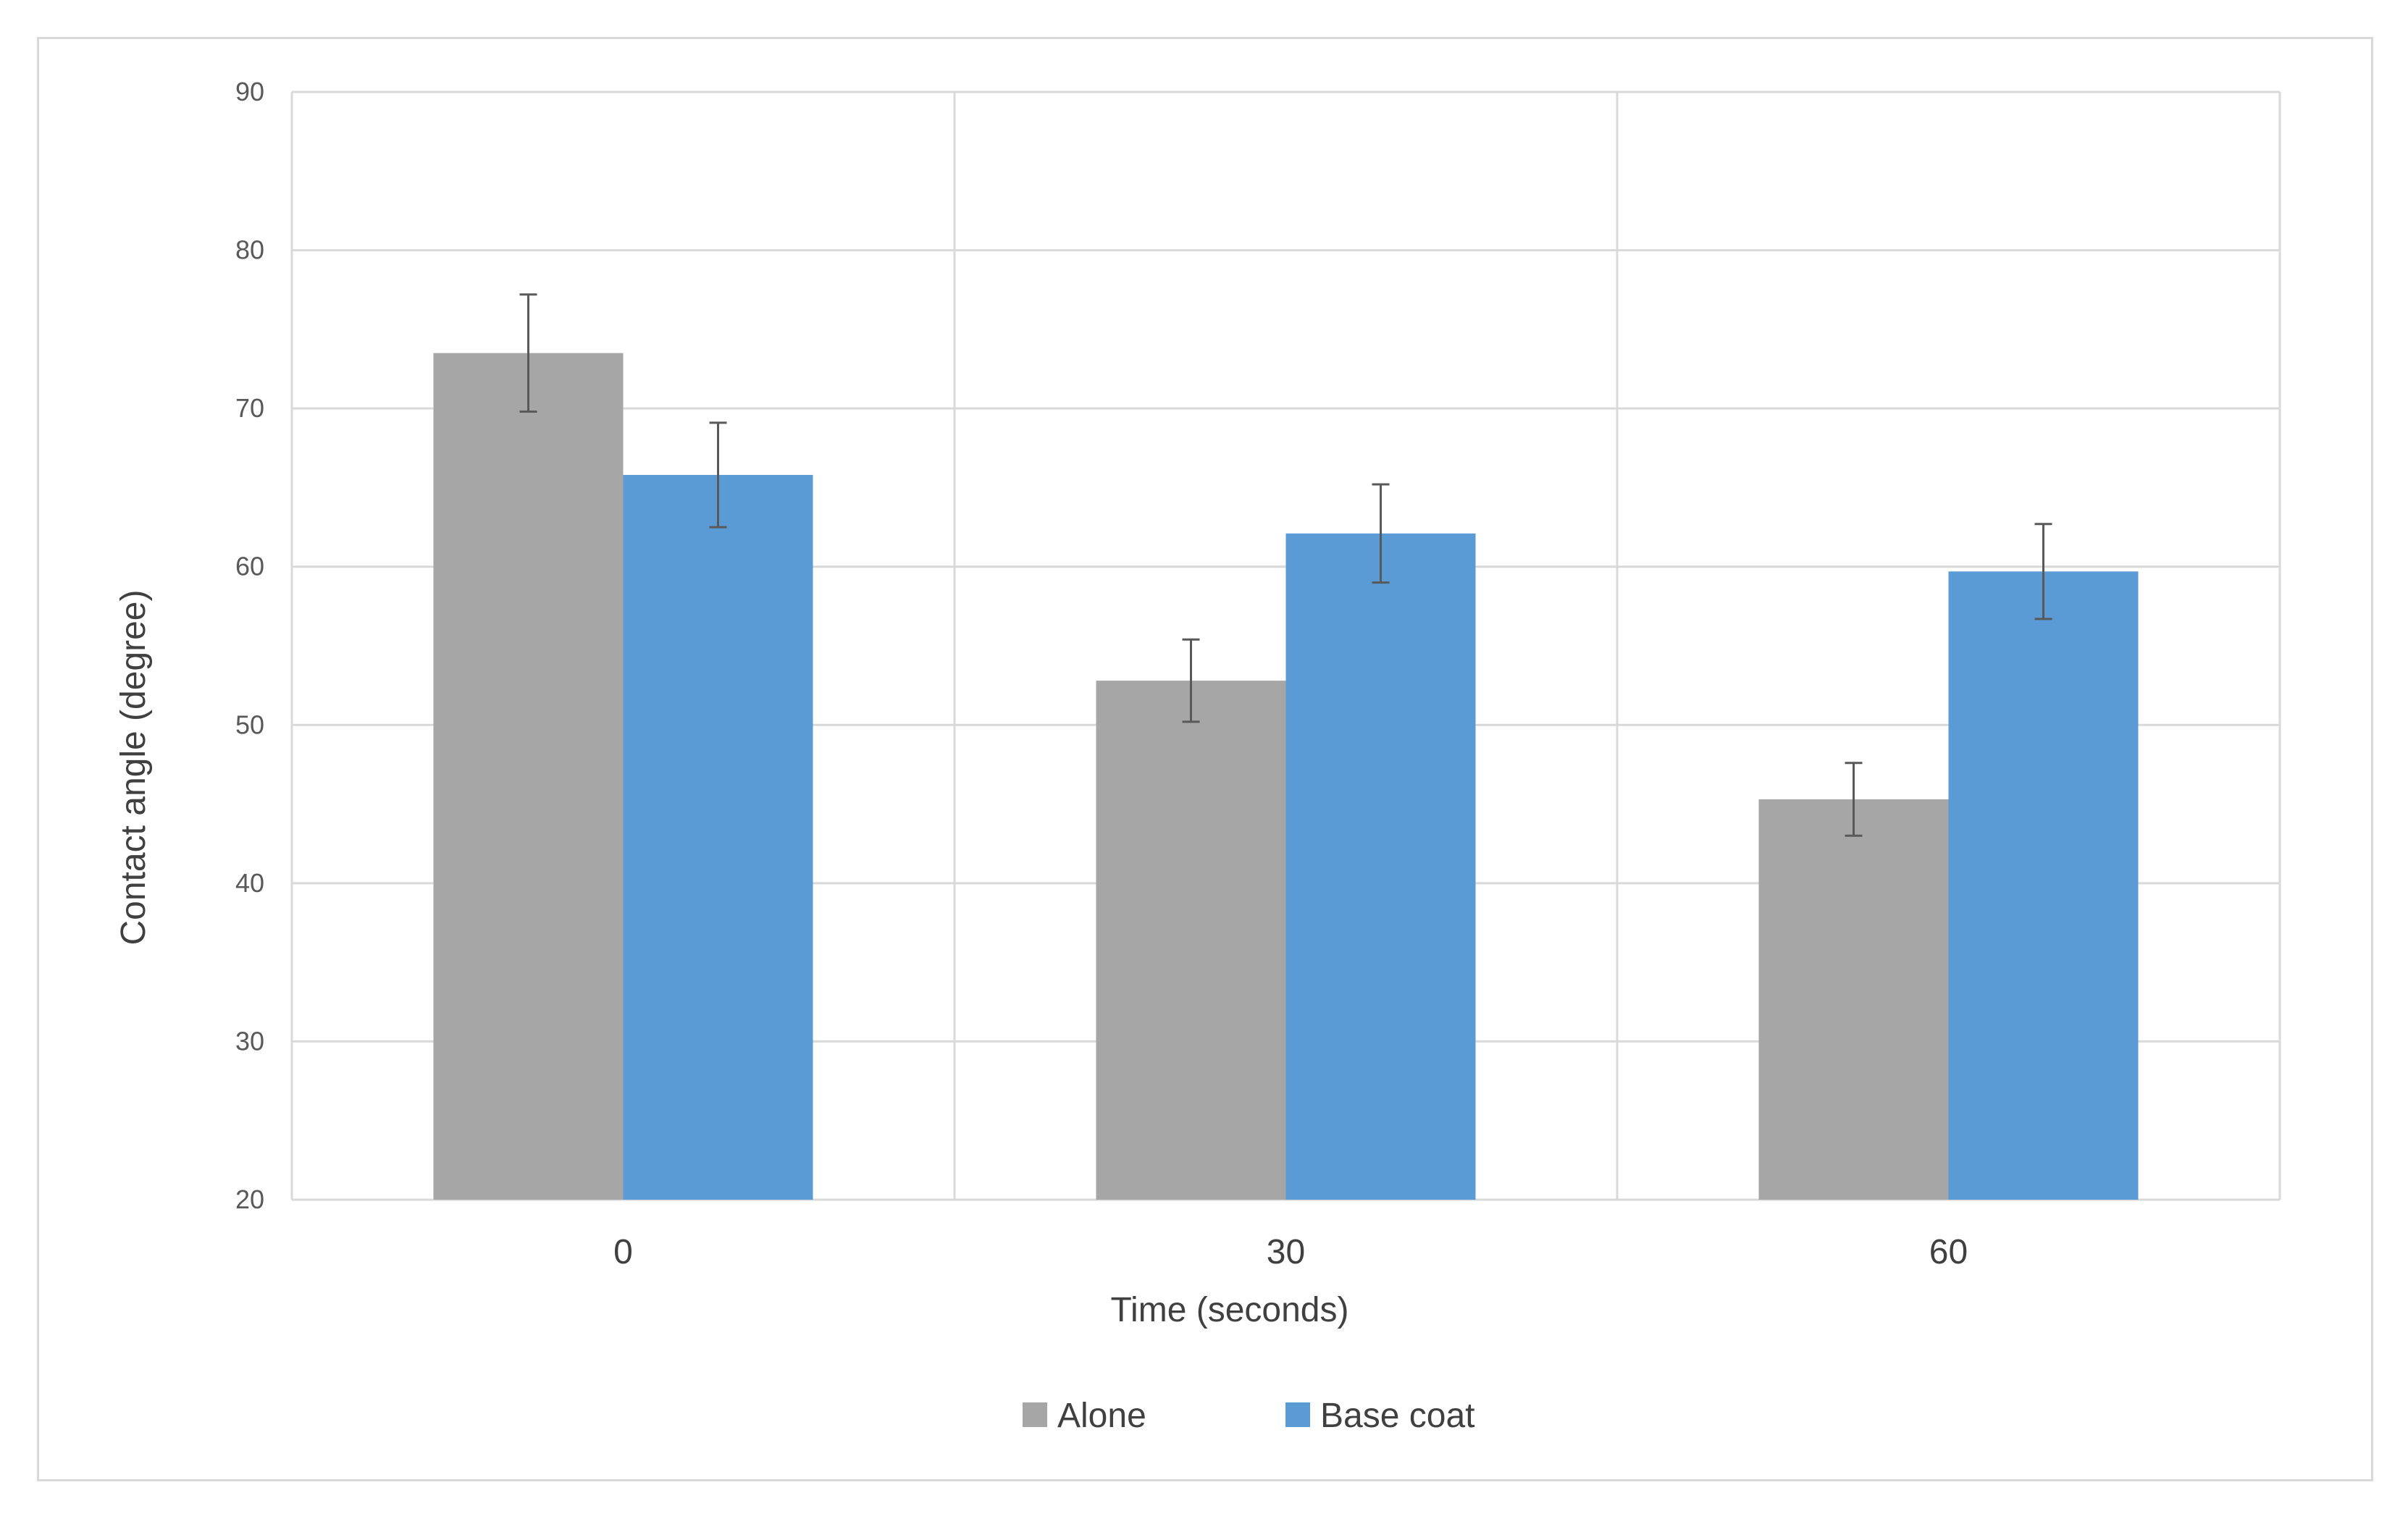 This screenshot has height=1519, width=2408. Describe the element at coordinates (249, 250) in the screenshot. I see `y-tick-label: 80` at that location.